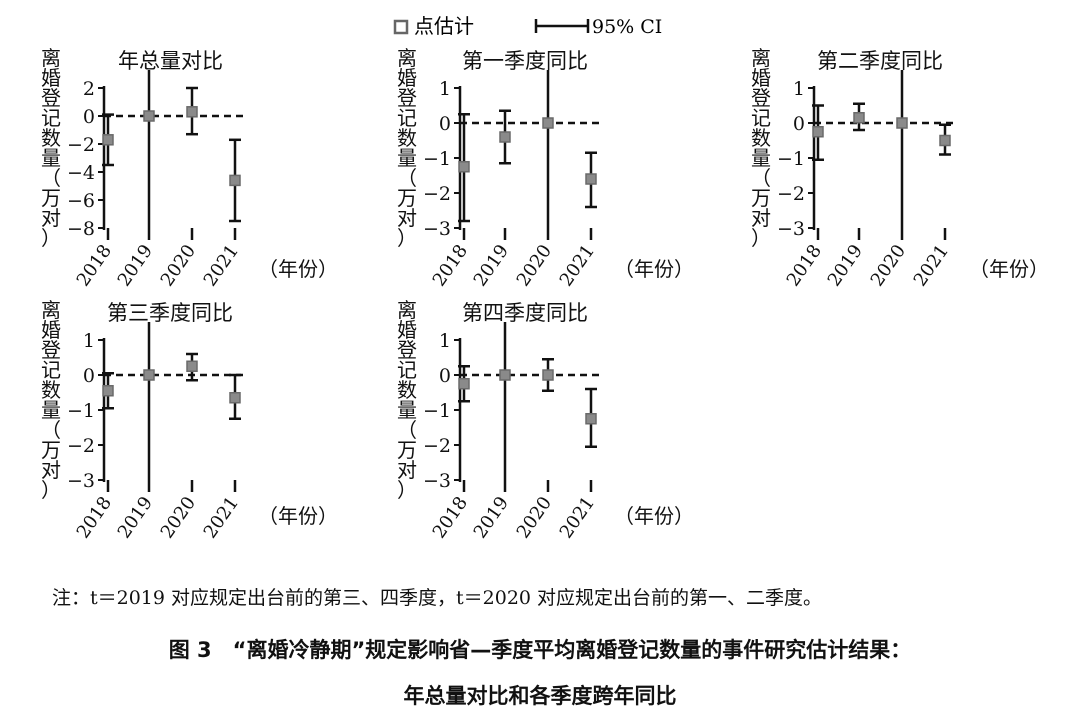 The width and height of the screenshot is (1080, 720). I want to click on chart-legend: 点估计 95% CI, so click(527, 26).